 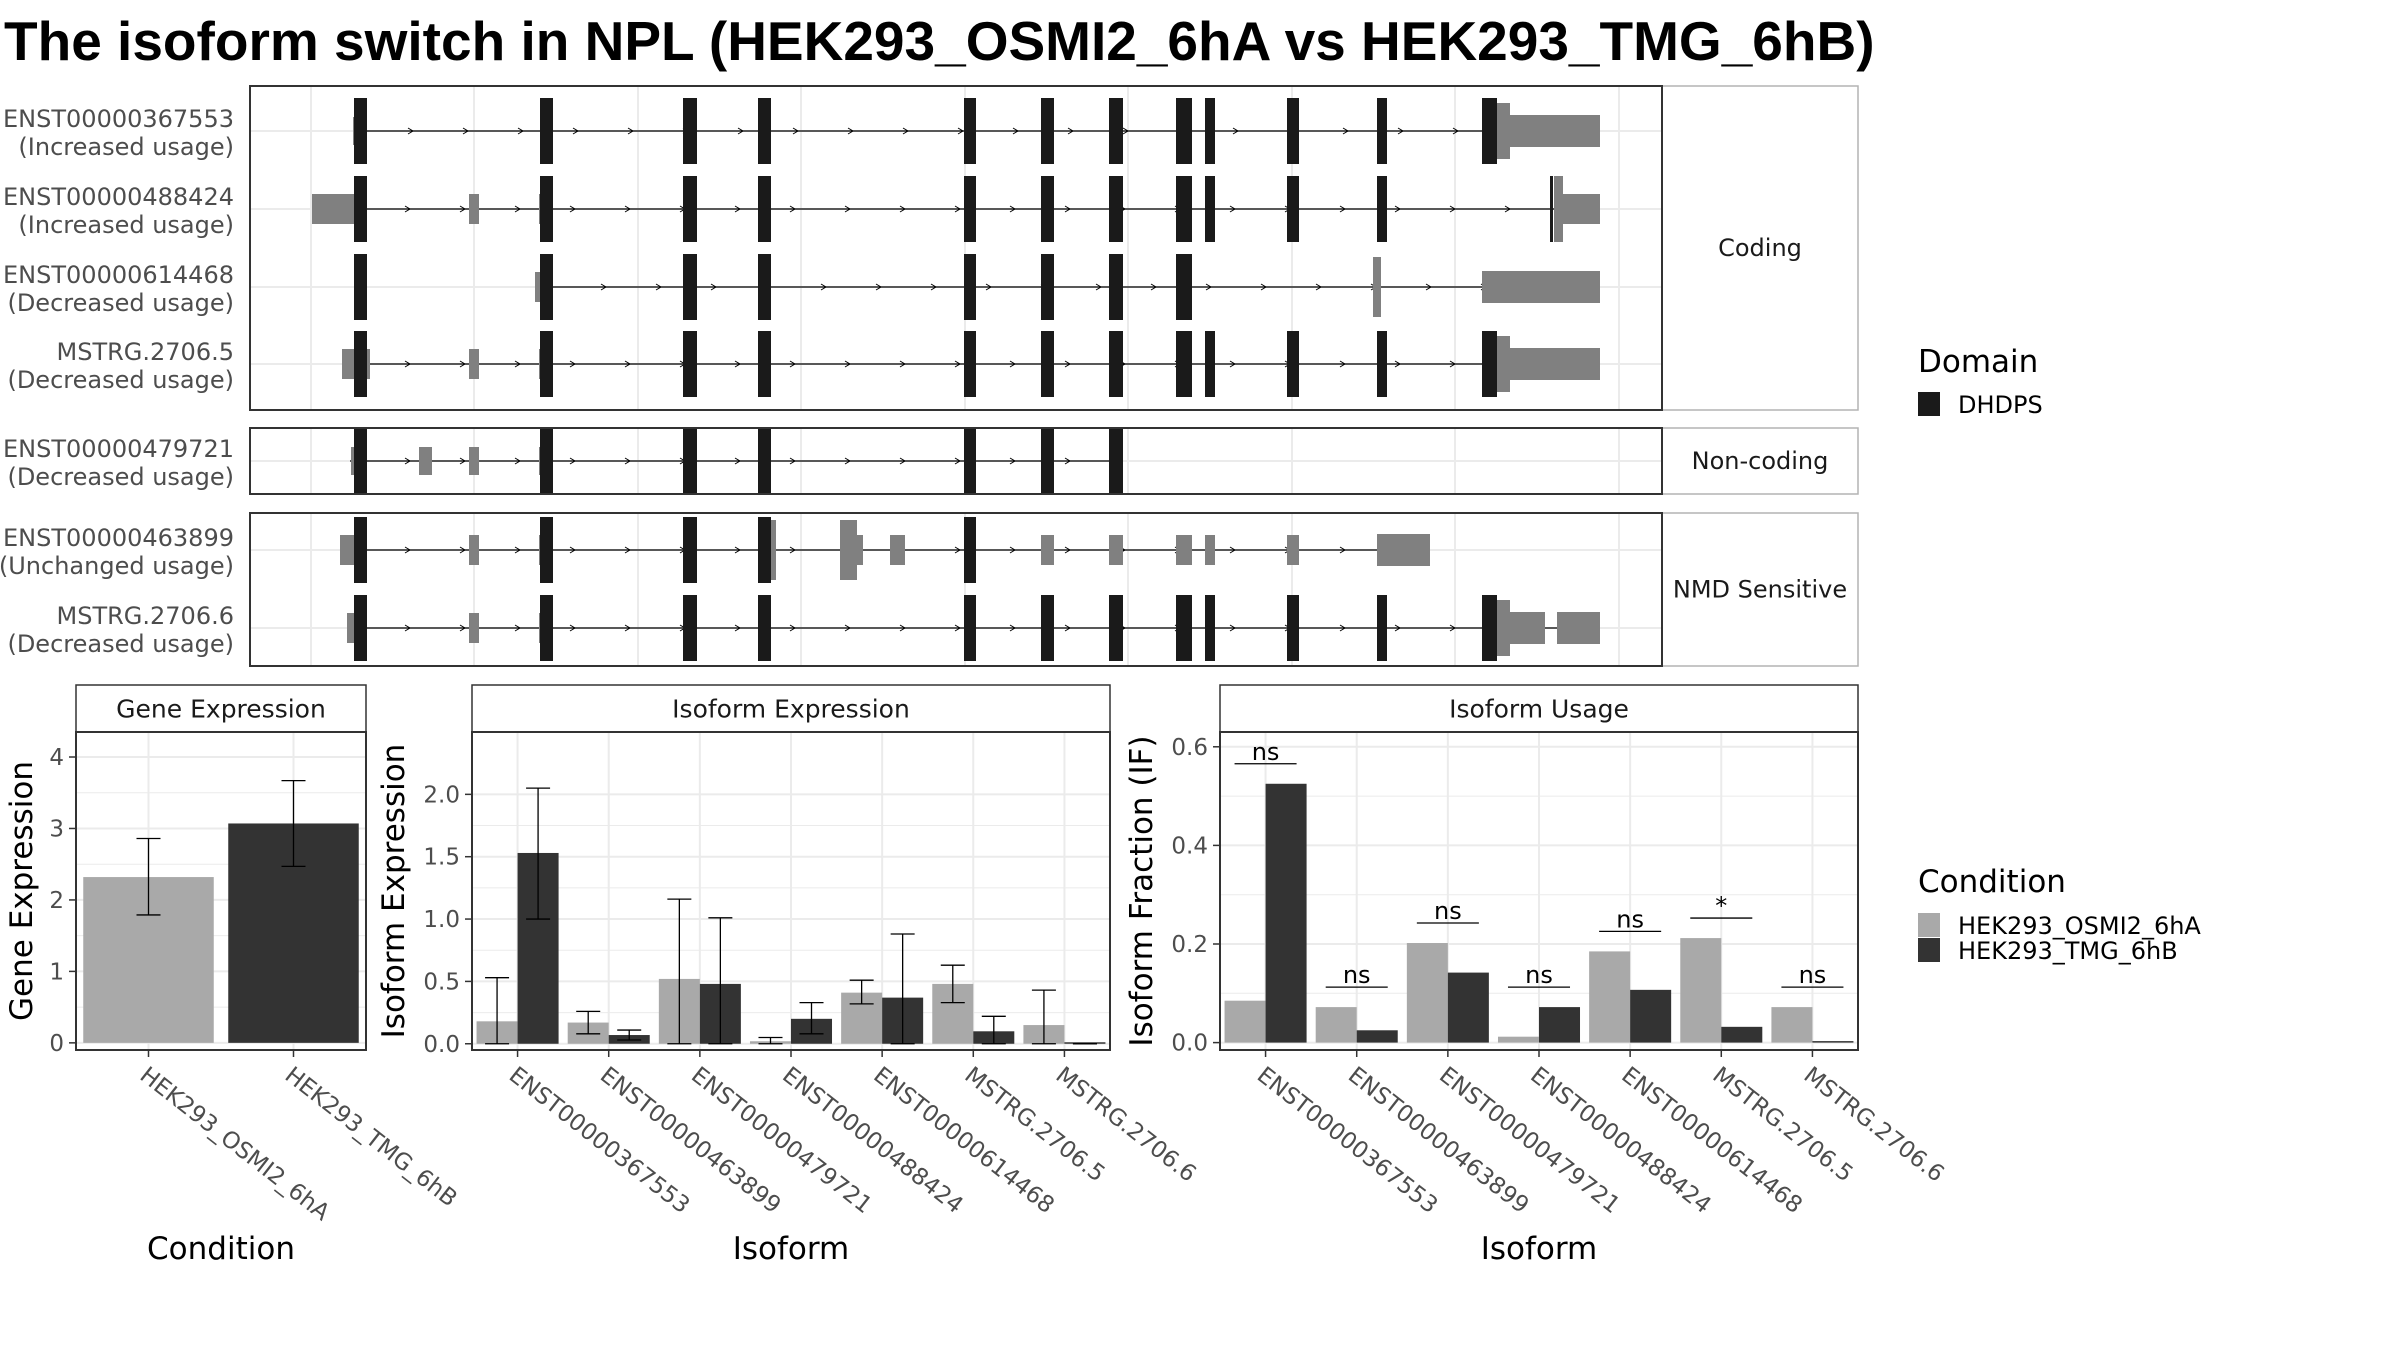 I want to click on transcript-id-label: ENST00000614468, so click(x=118, y=275).